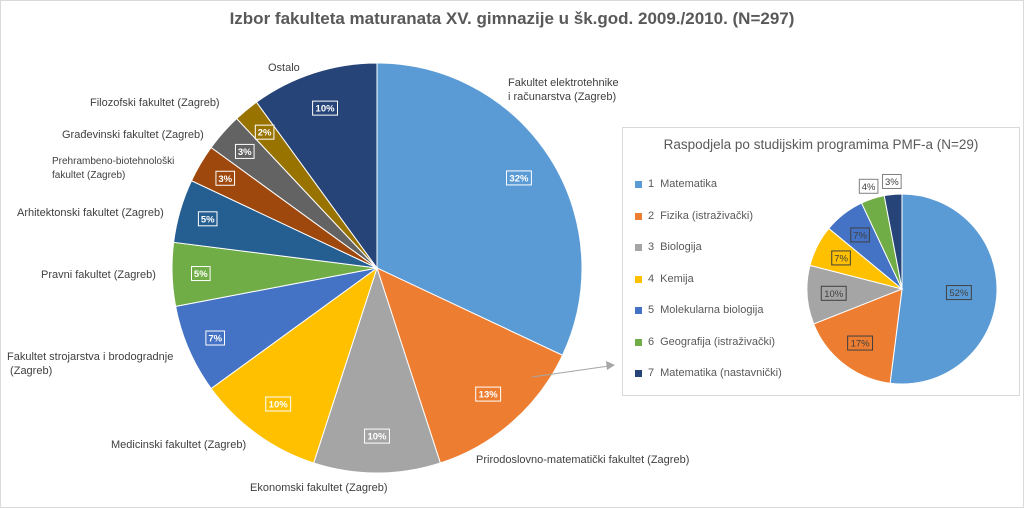 This screenshot has width=1024, height=508. Describe the element at coordinates (708, 320) in the screenshot. I see `legend-item: 5 Molekularna biologija` at that location.